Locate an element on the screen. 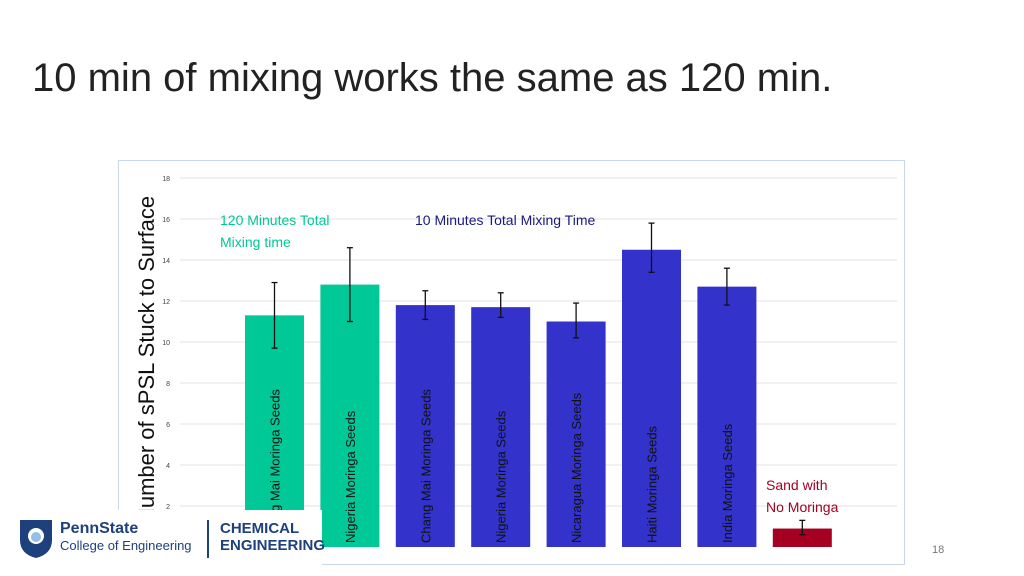 The width and height of the screenshot is (1024, 576). bar-label: India Moringa Seeds is located at coordinates (727, 483).